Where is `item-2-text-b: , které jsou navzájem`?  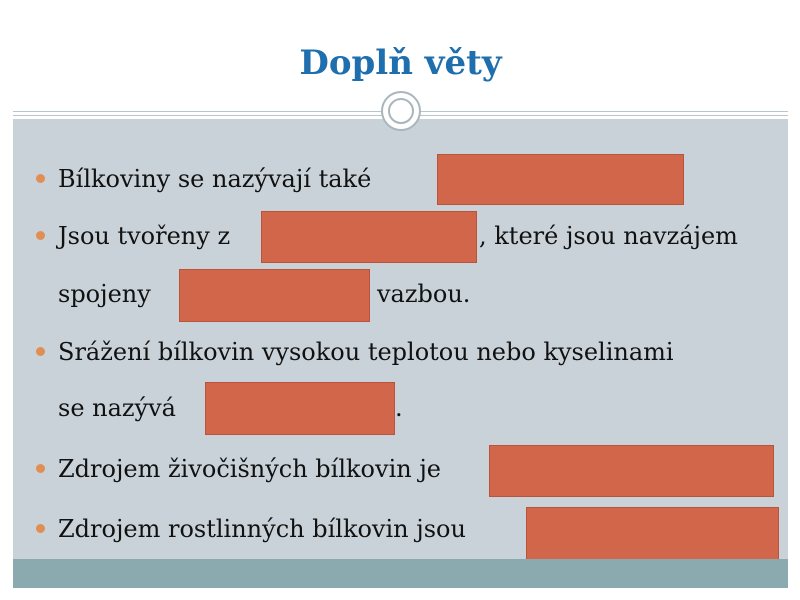 item-2-text-b: , které jsou navzájem is located at coordinates (608, 236).